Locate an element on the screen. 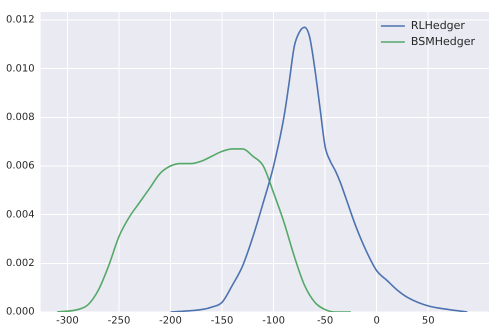 The height and width of the screenshot is (330, 493). y-tick-label: 0.006 is located at coordinates (20, 166).